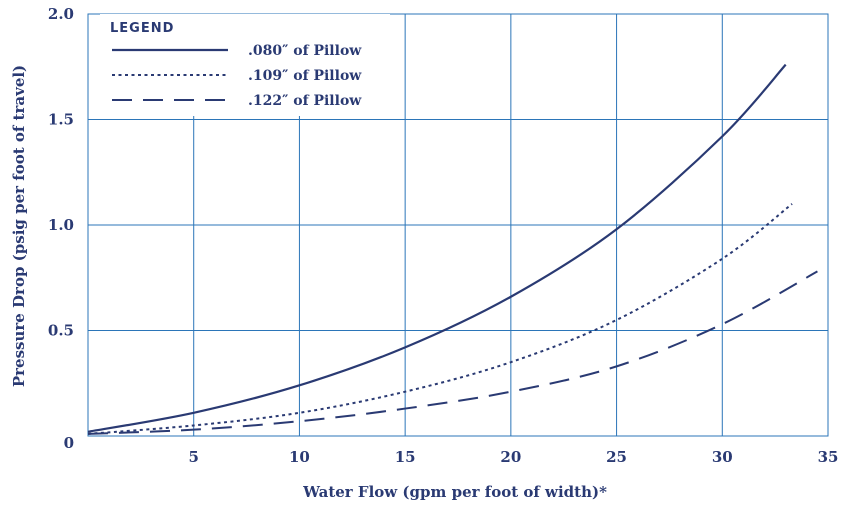 Image resolution: width=846 pixels, height=508 pixels. Describe the element at coordinates (305, 51) in the screenshot. I see `legend-label: .080″ of Pillow` at that location.